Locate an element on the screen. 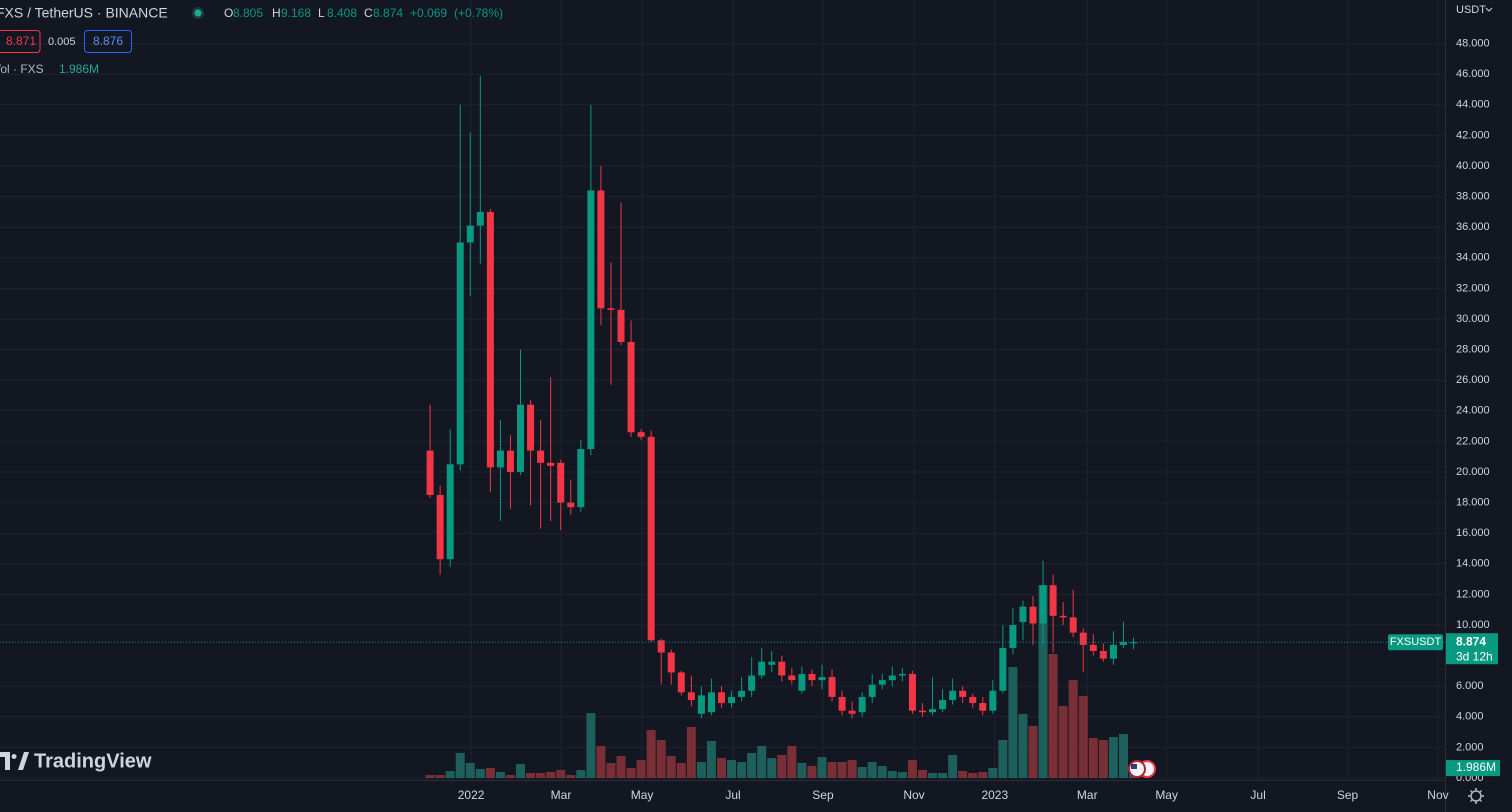 This screenshot has width=1512, height=812. settings is located at coordinates (1476, 796).